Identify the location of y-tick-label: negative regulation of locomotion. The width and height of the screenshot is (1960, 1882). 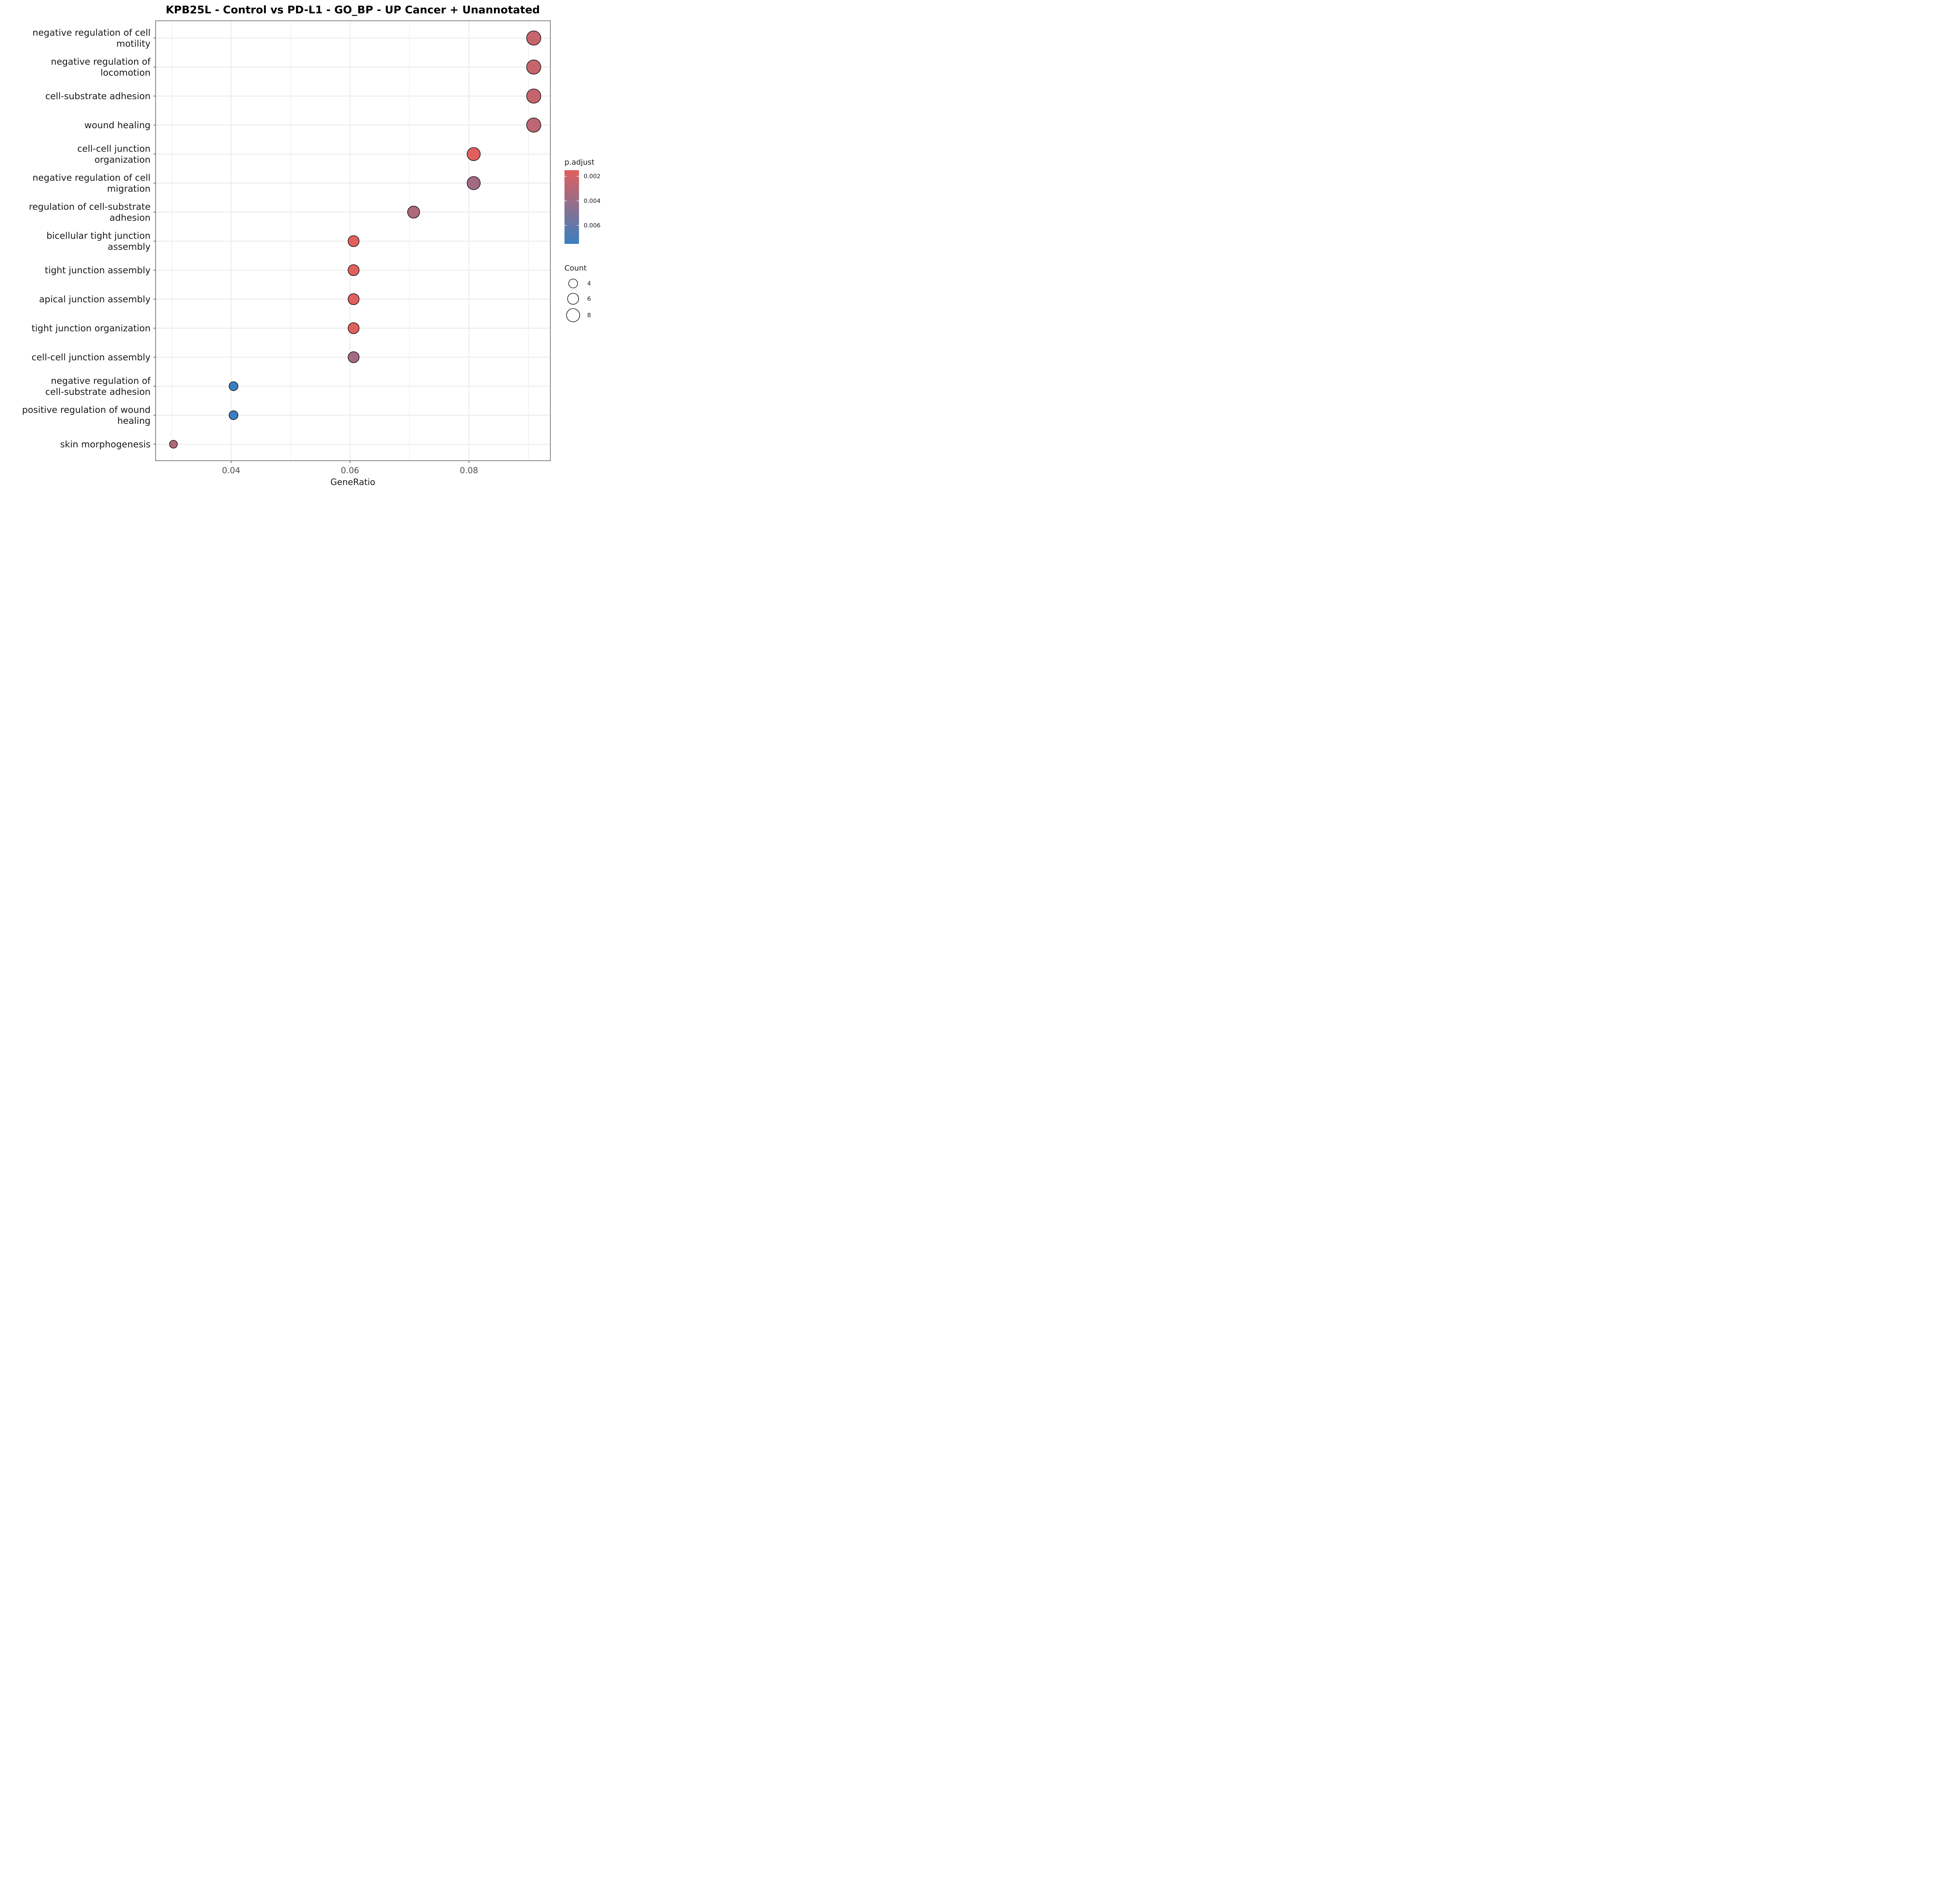
(101, 67).